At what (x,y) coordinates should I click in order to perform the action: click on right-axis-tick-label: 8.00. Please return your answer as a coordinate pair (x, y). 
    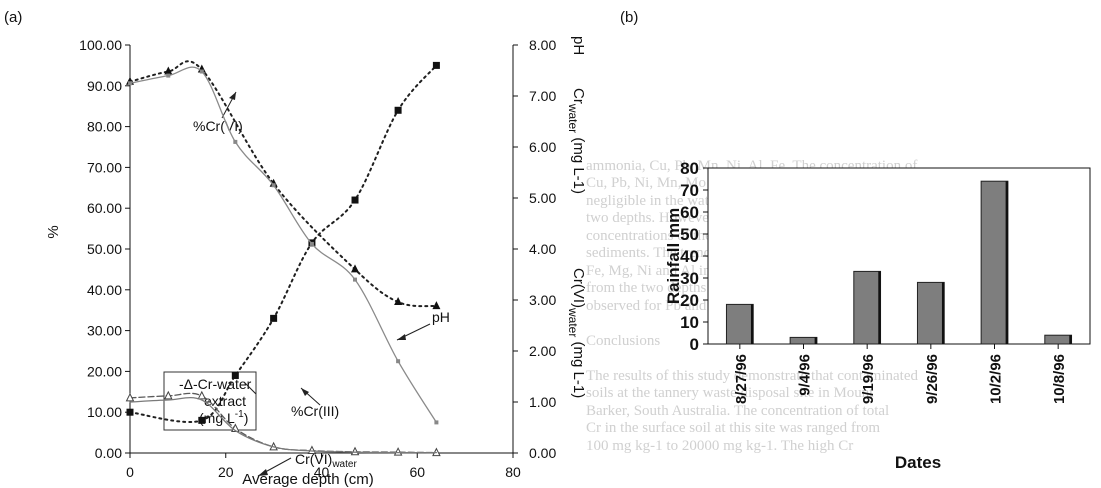
    Looking at the image, I should click on (542, 45).